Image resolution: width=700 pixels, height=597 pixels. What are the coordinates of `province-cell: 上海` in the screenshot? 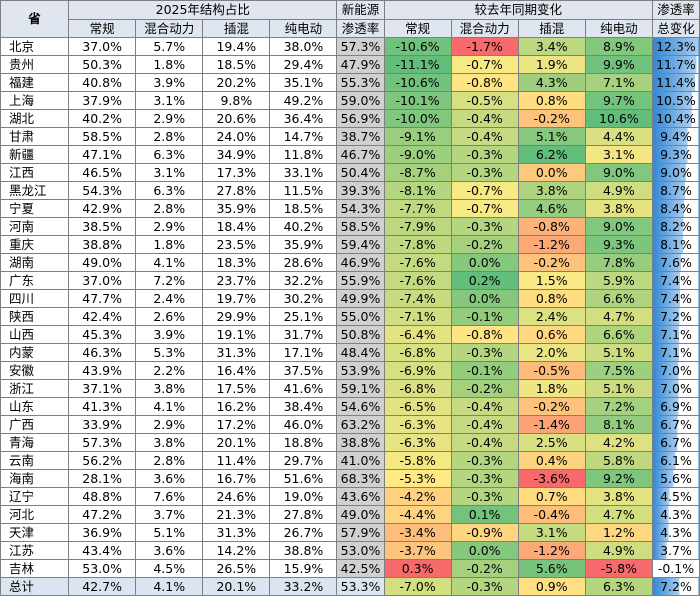 It's located at (35, 100).